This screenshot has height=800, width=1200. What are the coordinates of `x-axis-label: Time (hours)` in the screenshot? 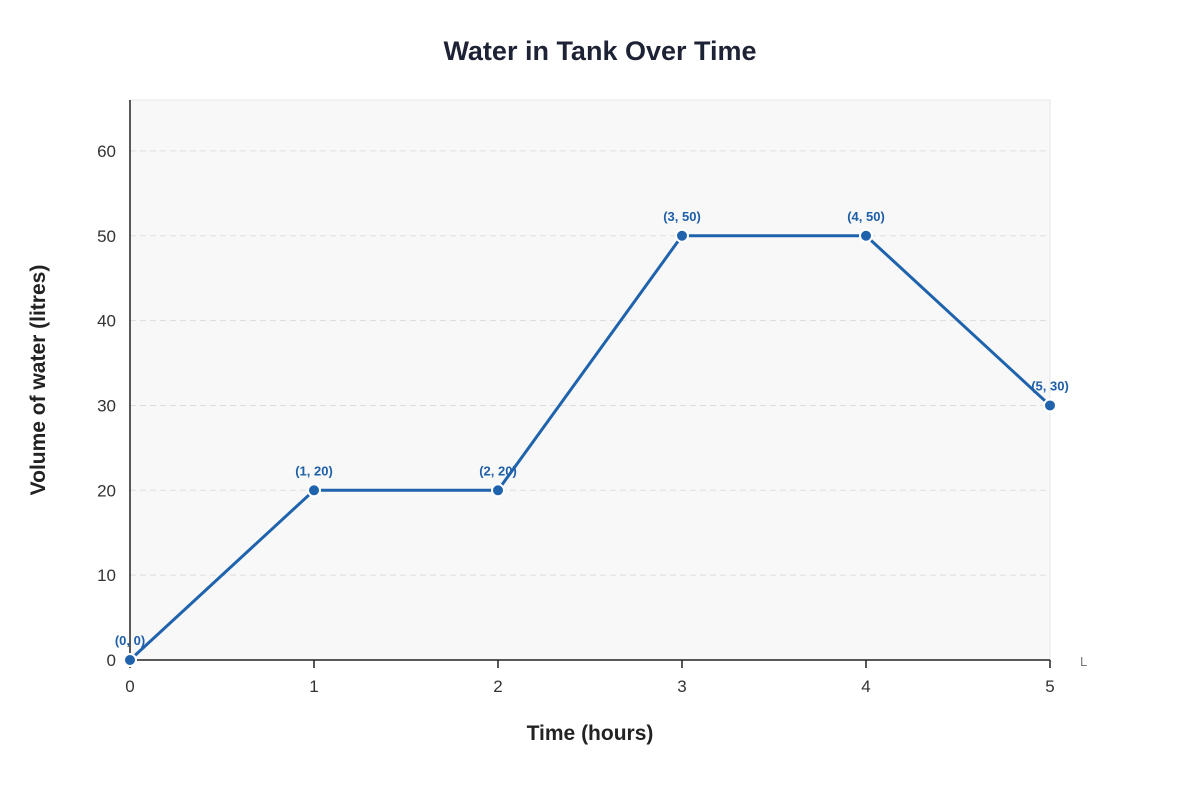 It's located at (590, 733).